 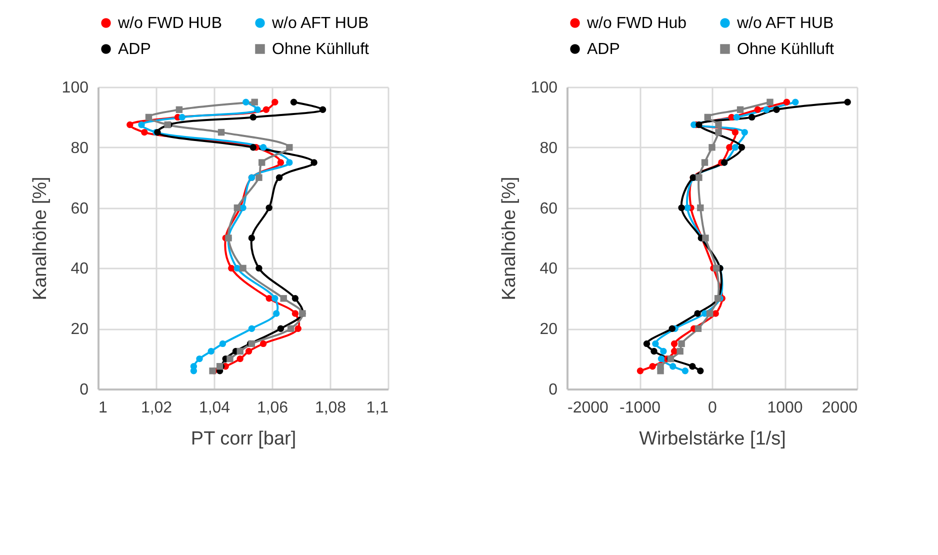 What do you see at coordinates (840, 408) in the screenshot?
I see `x-tick-label: 2000` at bounding box center [840, 408].